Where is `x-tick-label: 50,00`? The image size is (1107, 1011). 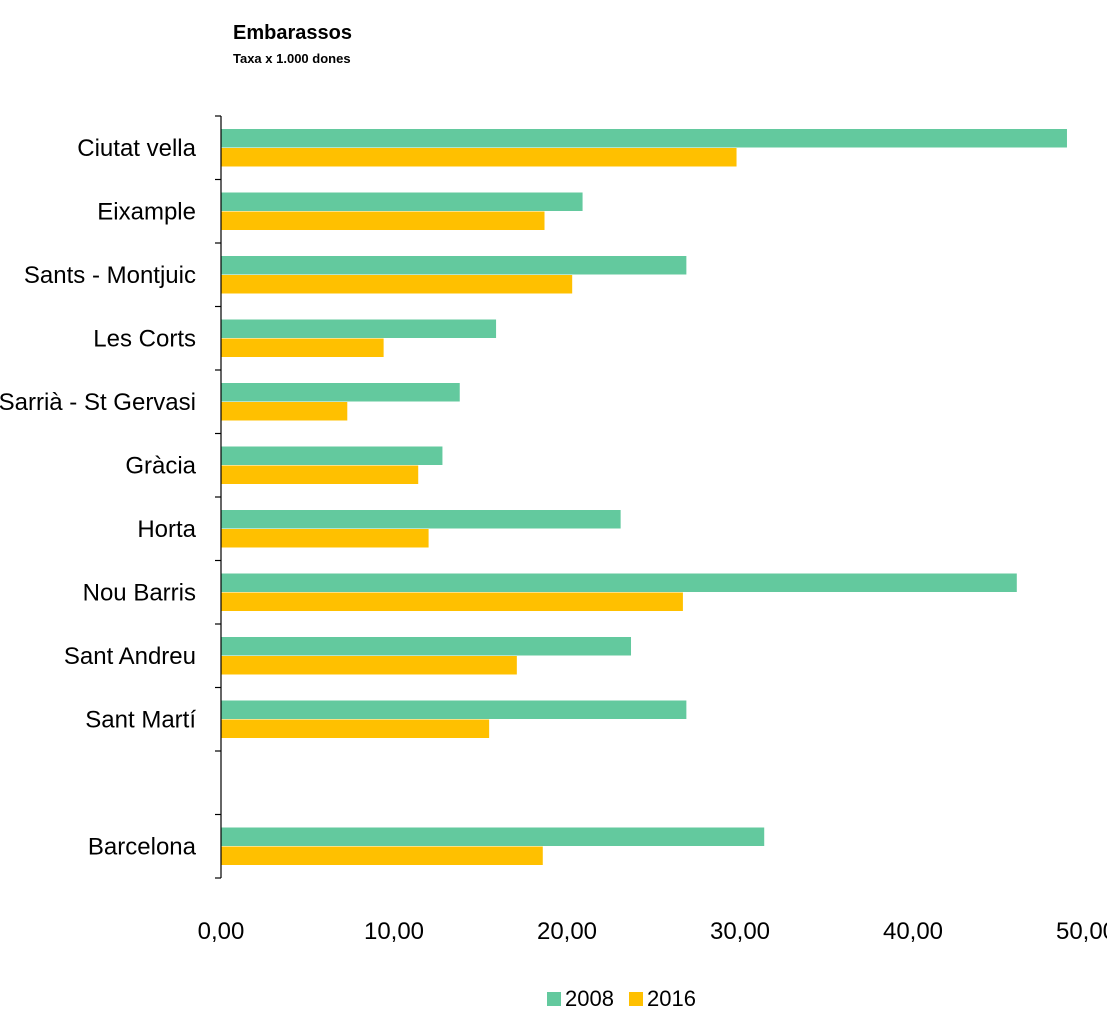
x-tick-label: 50,00 is located at coordinates (1081, 931).